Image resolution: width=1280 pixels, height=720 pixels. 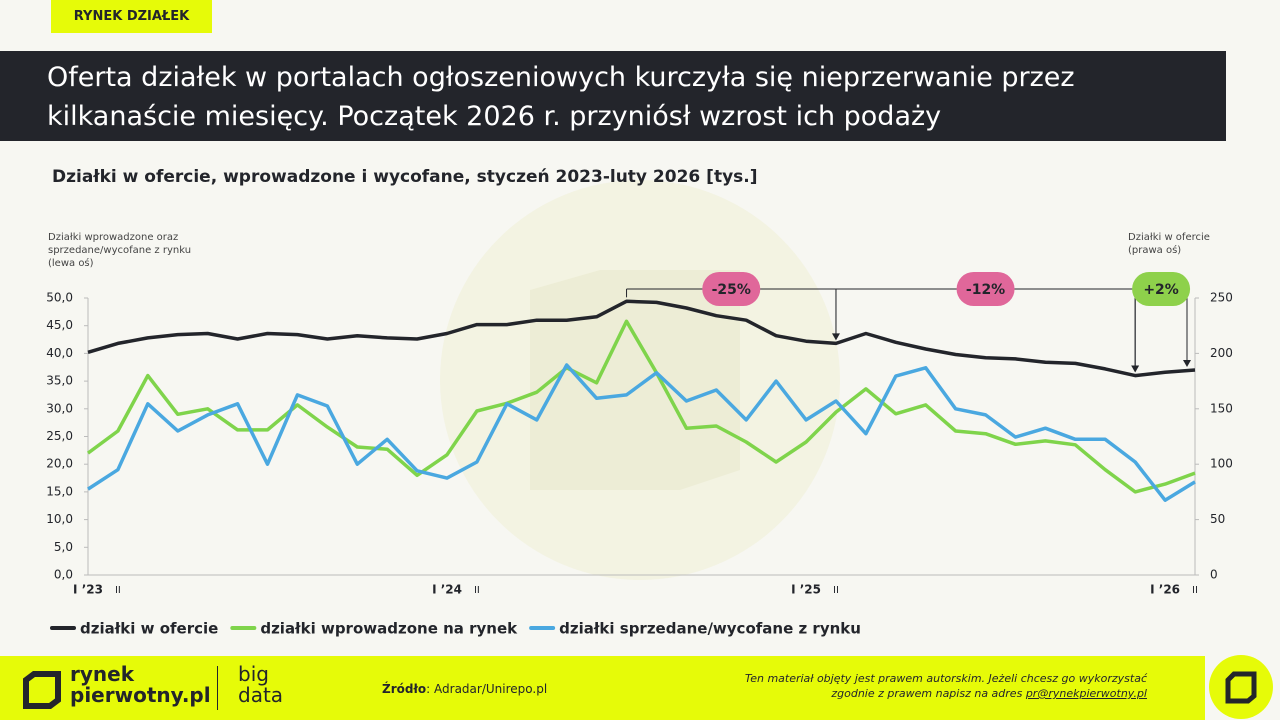 I want to click on logo-text: rynek pierwotny.pl, so click(x=140, y=685).